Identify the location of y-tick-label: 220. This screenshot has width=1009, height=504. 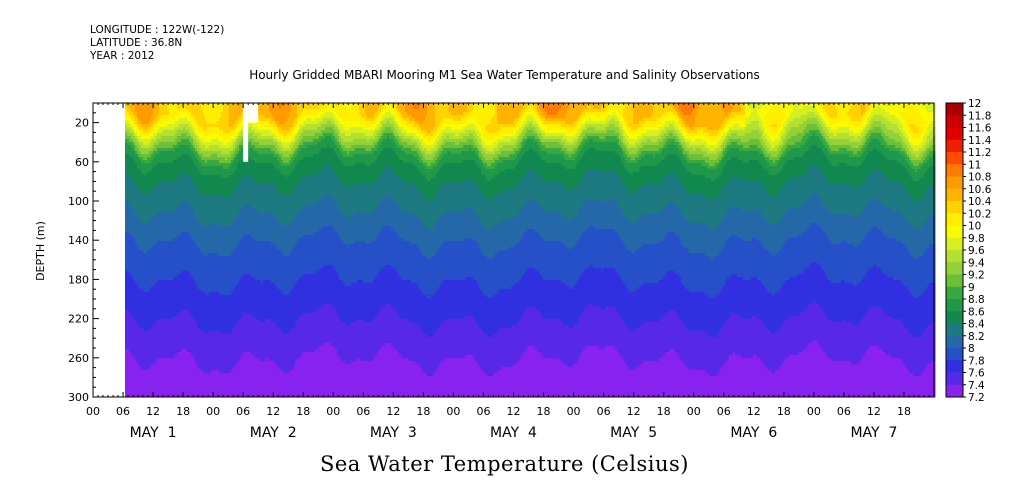
(78, 319).